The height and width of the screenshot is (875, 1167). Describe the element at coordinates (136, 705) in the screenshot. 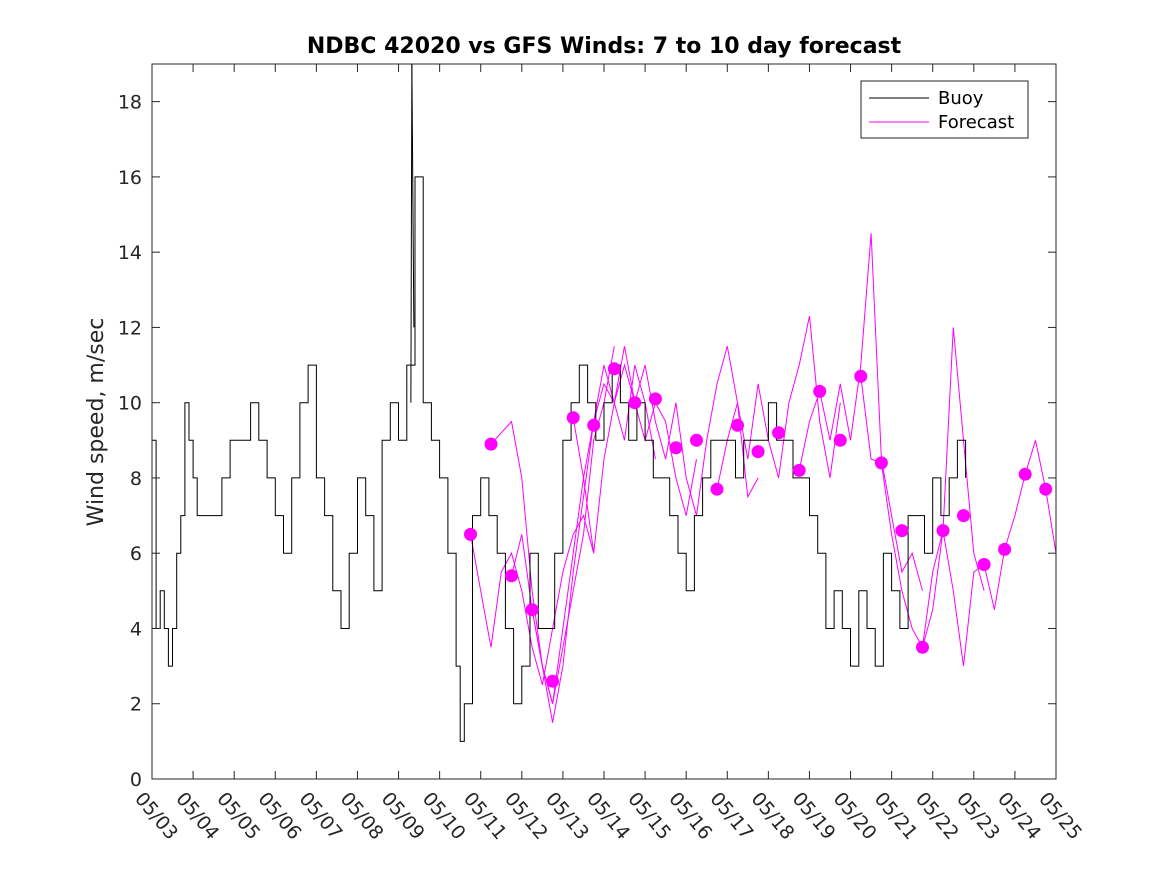

I see `y-tick-label: 2` at that location.